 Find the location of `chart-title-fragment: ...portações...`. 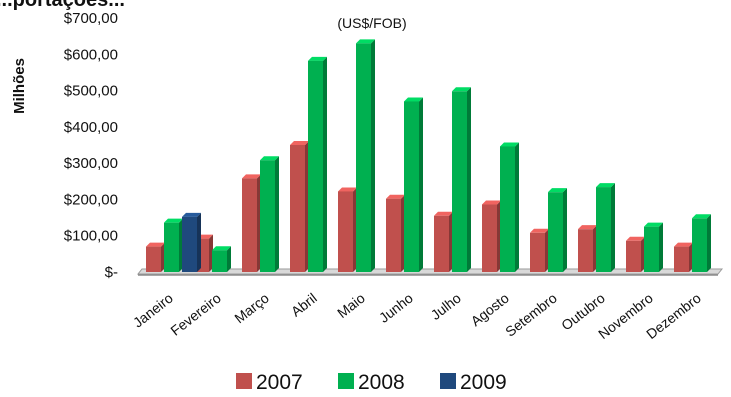

chart-title-fragment: ...portações... is located at coordinates (62, 5).